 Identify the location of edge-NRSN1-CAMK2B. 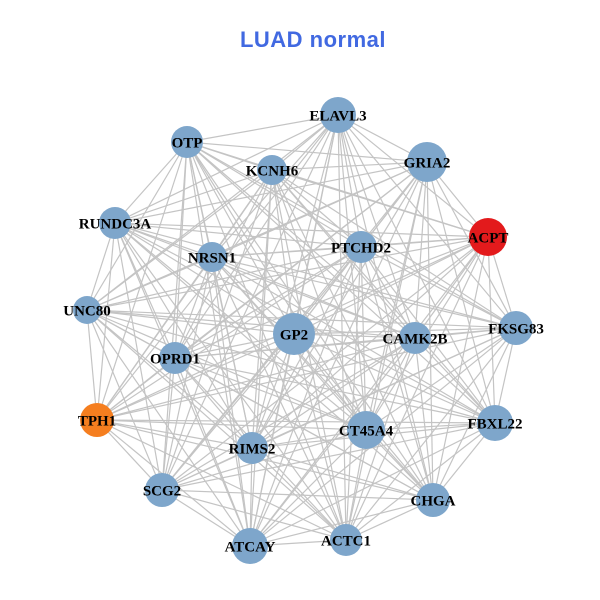
(313, 297).